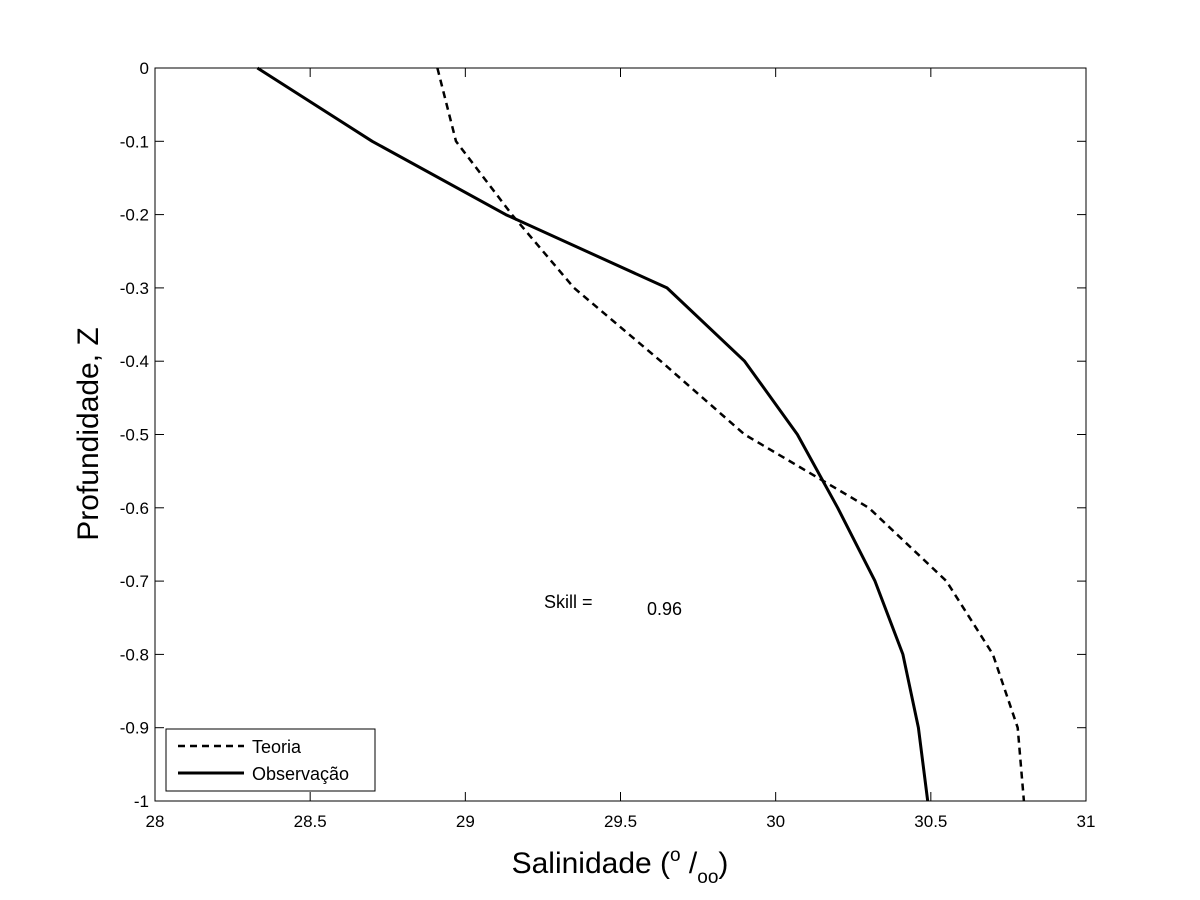  What do you see at coordinates (134, 581) in the screenshot?
I see `y-tick-label: -0.7` at bounding box center [134, 581].